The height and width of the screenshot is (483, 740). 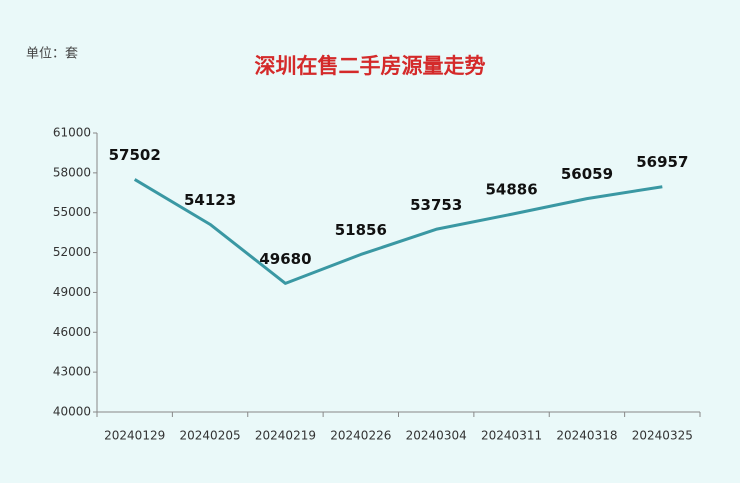 I want to click on unit-label: 单位：套, so click(x=52, y=54).